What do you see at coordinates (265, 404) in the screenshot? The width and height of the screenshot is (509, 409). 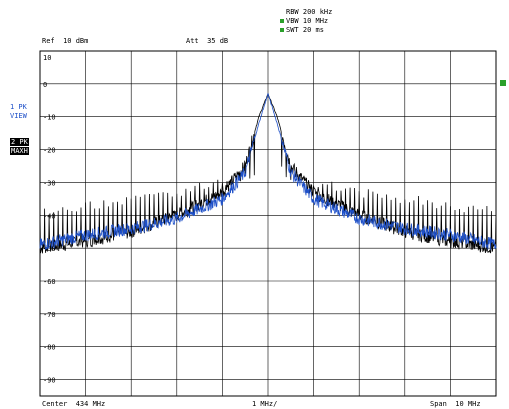 I see `frequency-per-division: 1 MHz/` at bounding box center [265, 404].